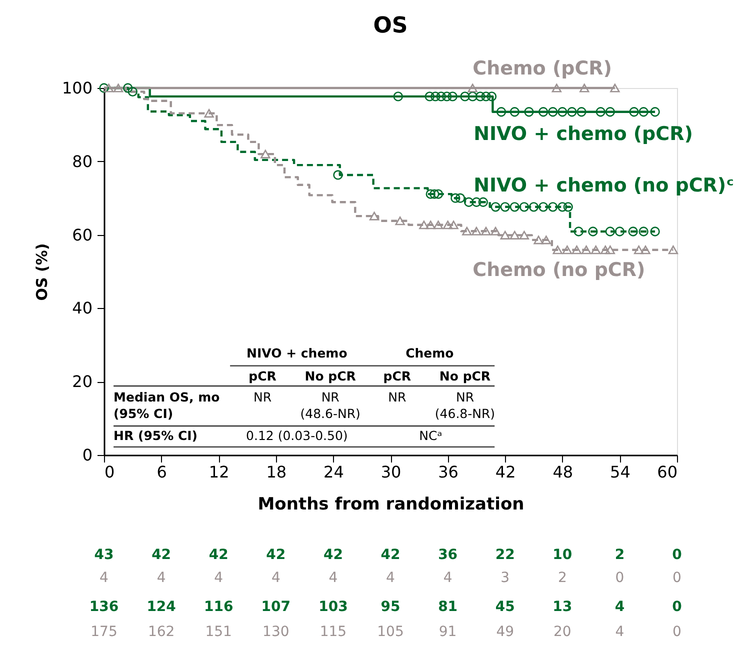  I want to click on annotation: Median OS, mo, so click(167, 397).